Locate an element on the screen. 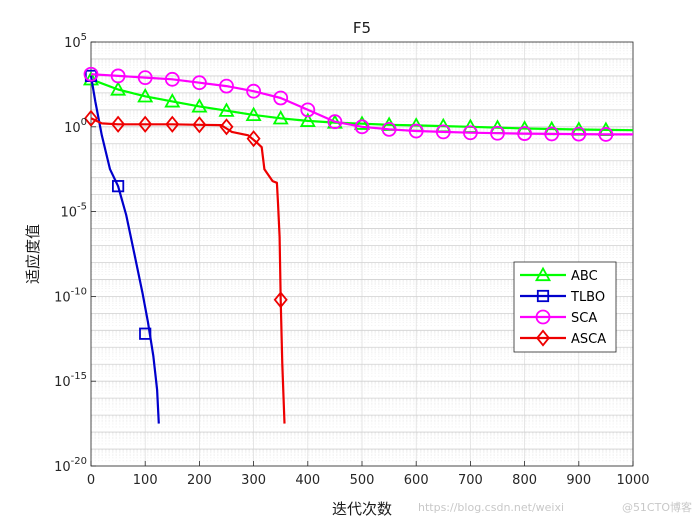 Image resolution: width=700 pixels, height=525 pixels. watermark-url: https://blog.csdn.net/weixi is located at coordinates (491, 507).